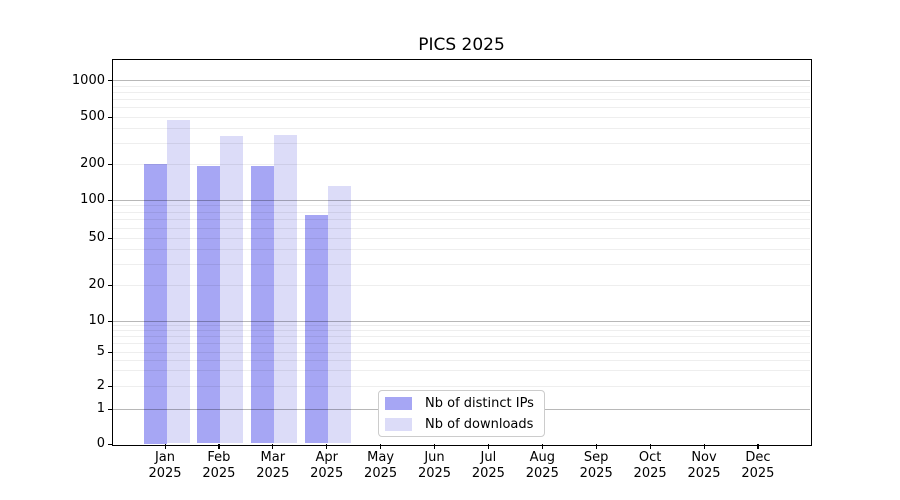 This screenshot has width=900, height=500. What do you see at coordinates (461, 45) in the screenshot?
I see `chart-title: PICS 2025` at bounding box center [461, 45].